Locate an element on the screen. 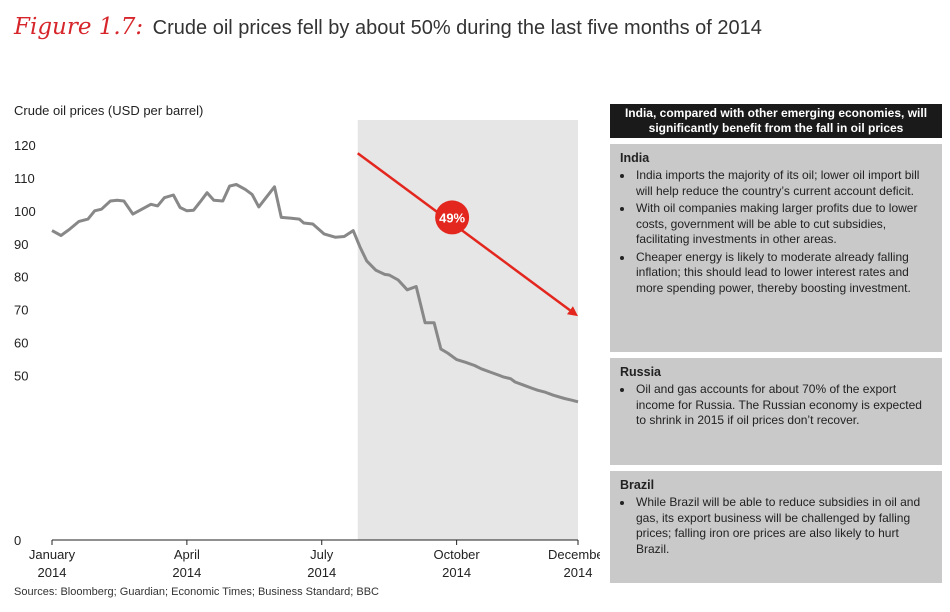 The width and height of the screenshot is (950, 612). y-tick-label: 80 is located at coordinates (21, 277).